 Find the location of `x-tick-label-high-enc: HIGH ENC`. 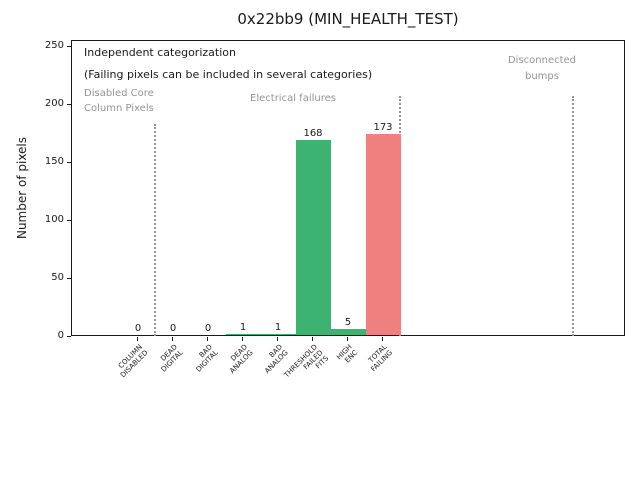

x-tick-label-high-enc: HIGH ENC is located at coordinates (347, 354).